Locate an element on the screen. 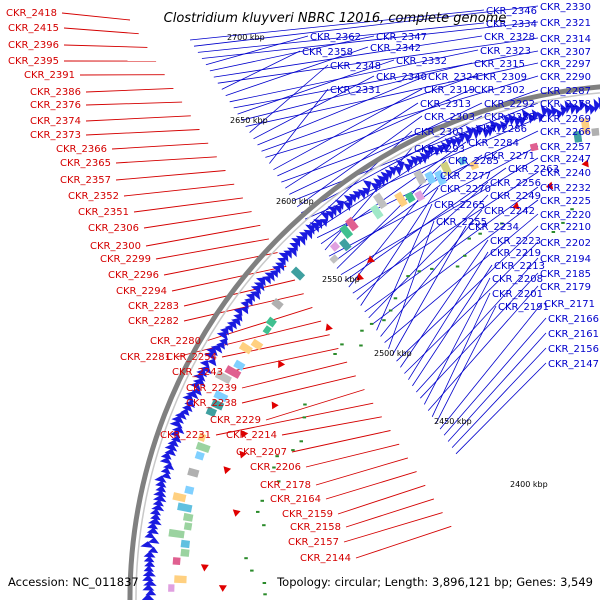  reverse-gene-label: CKR_2239 is located at coordinates (211, 388).